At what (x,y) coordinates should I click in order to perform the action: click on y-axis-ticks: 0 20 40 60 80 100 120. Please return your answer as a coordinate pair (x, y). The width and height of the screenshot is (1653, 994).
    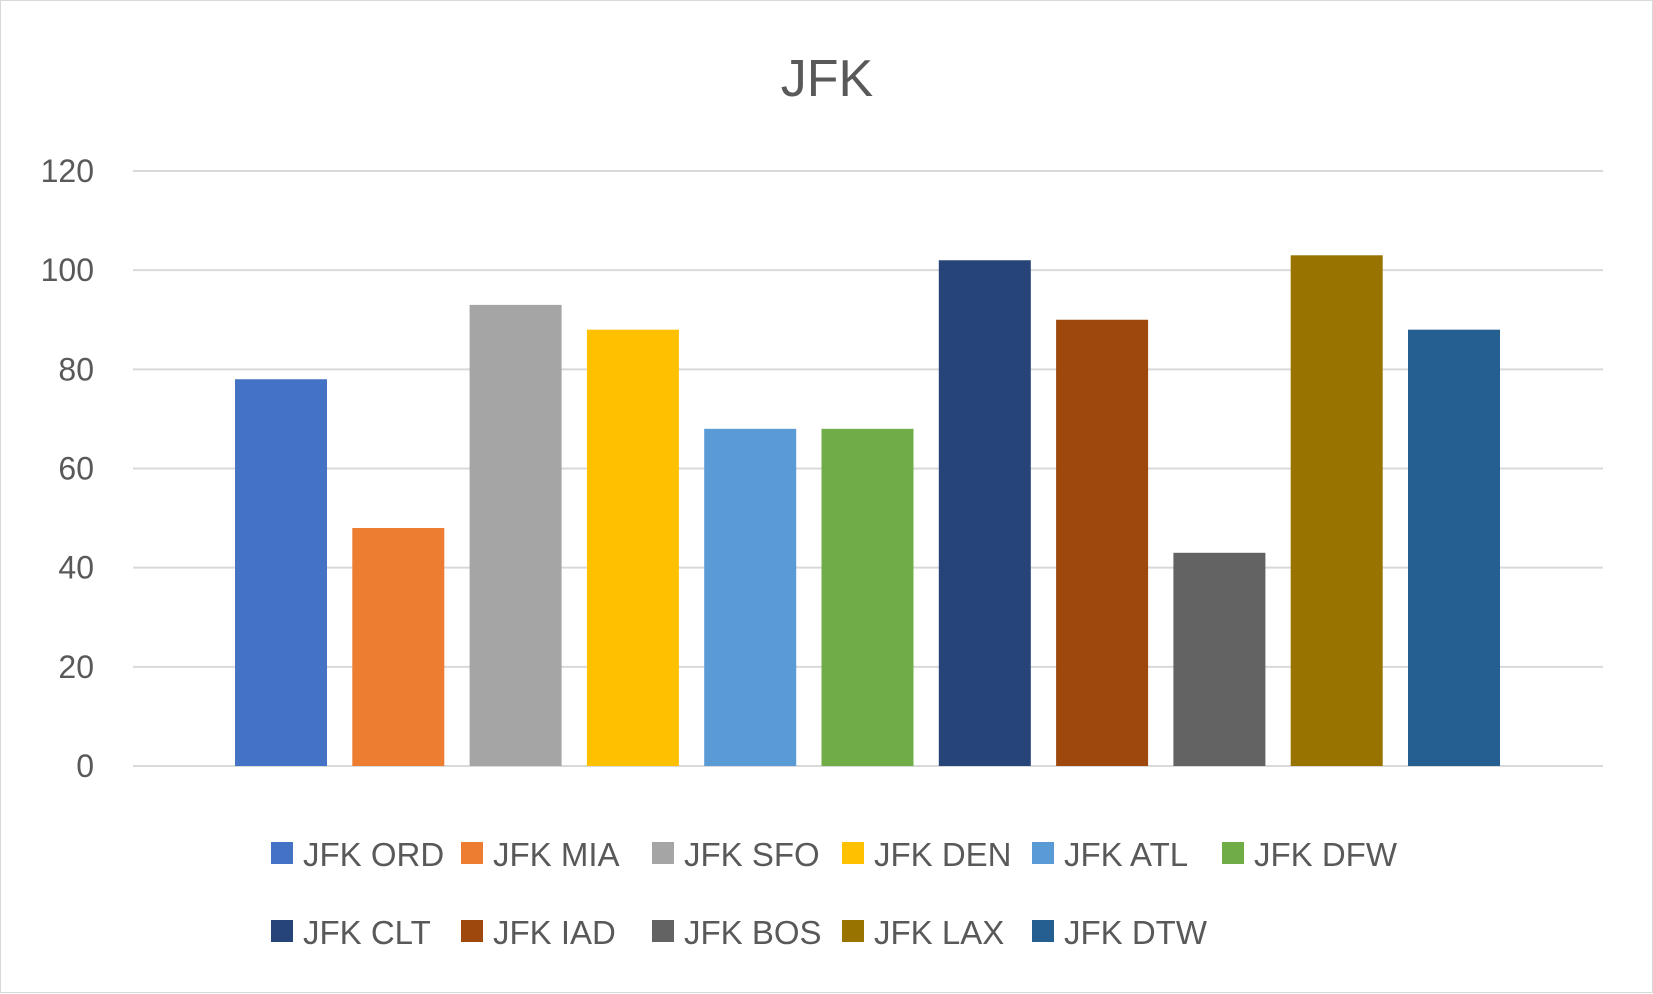
    Looking at the image, I should click on (67, 468).